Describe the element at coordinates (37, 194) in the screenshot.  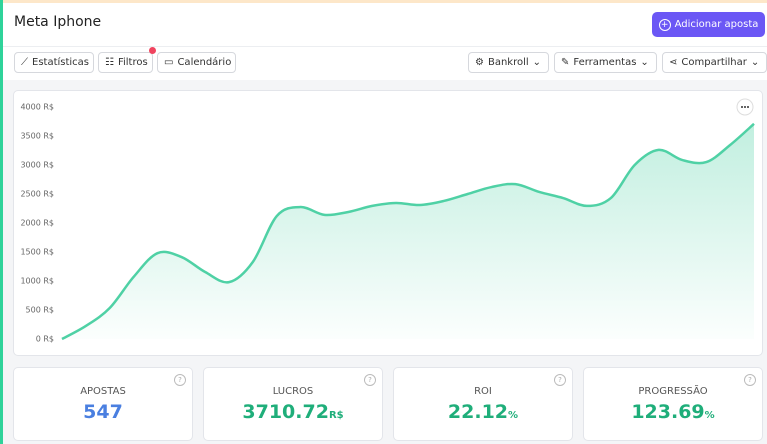
I see `y-tick-label: 2500 R$` at that location.